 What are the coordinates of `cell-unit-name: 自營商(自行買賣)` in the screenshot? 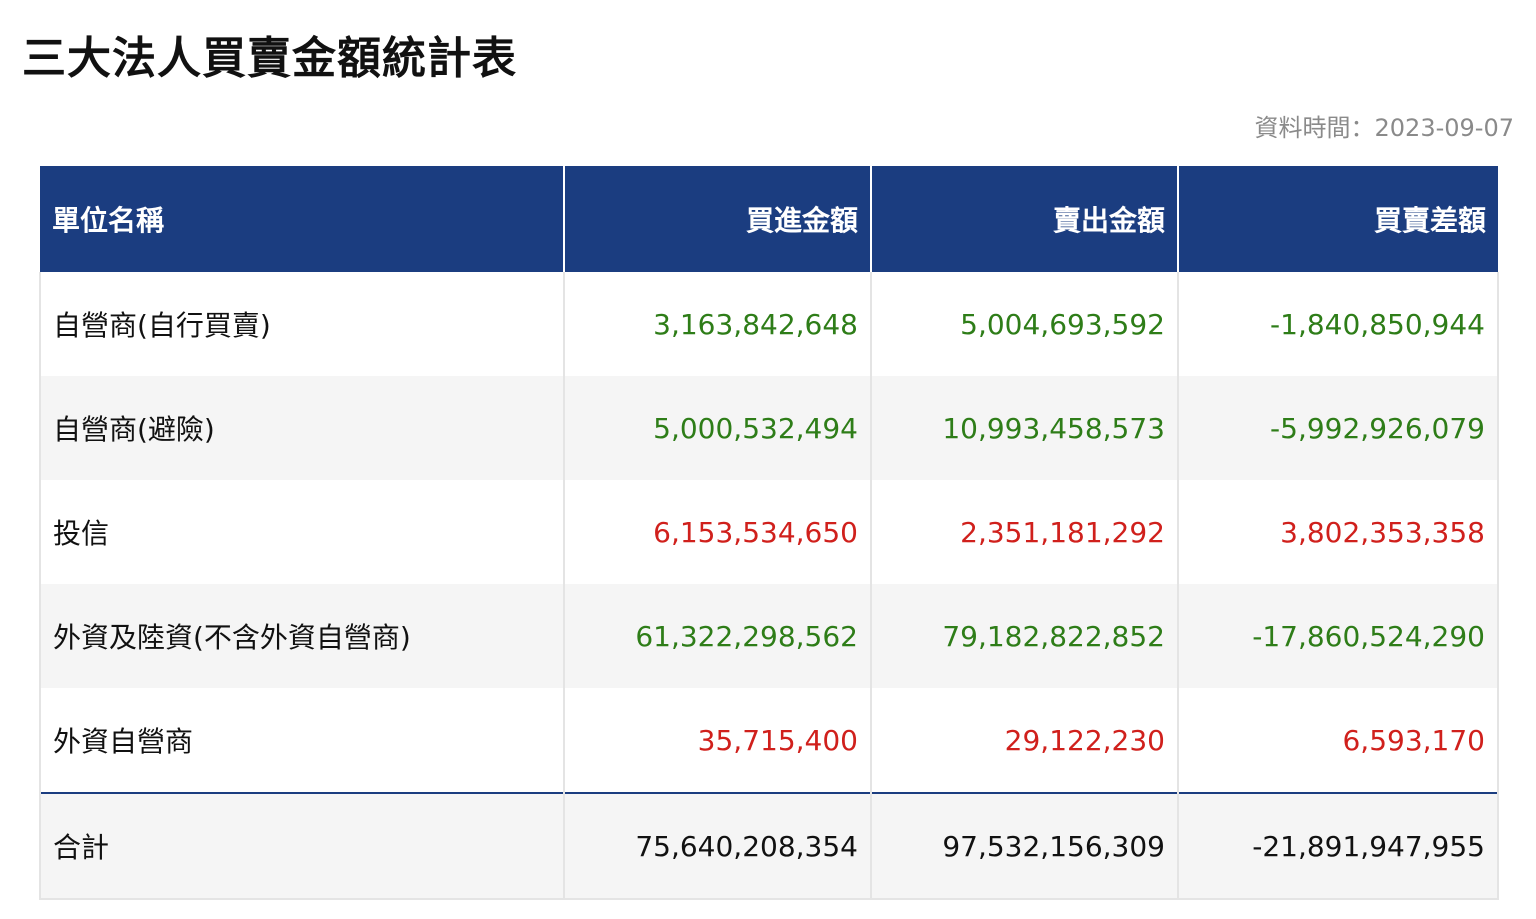 It's located at (302, 324).